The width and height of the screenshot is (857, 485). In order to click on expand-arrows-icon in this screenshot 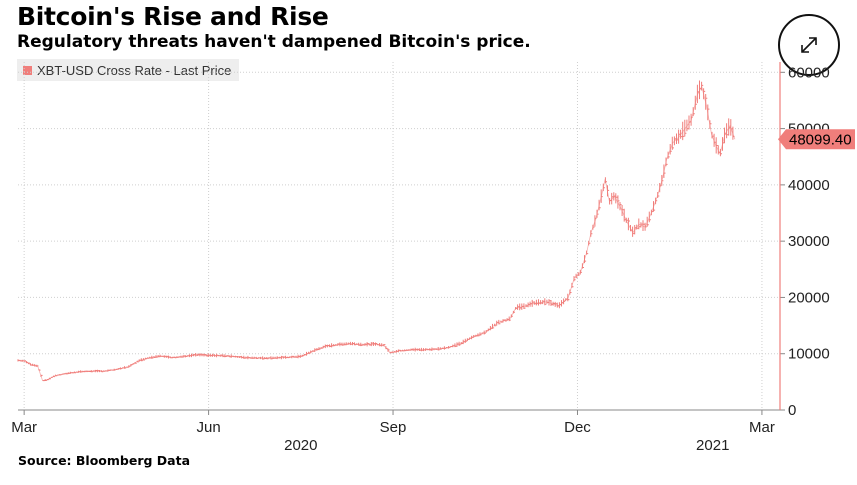, I will do `click(809, 45)`.